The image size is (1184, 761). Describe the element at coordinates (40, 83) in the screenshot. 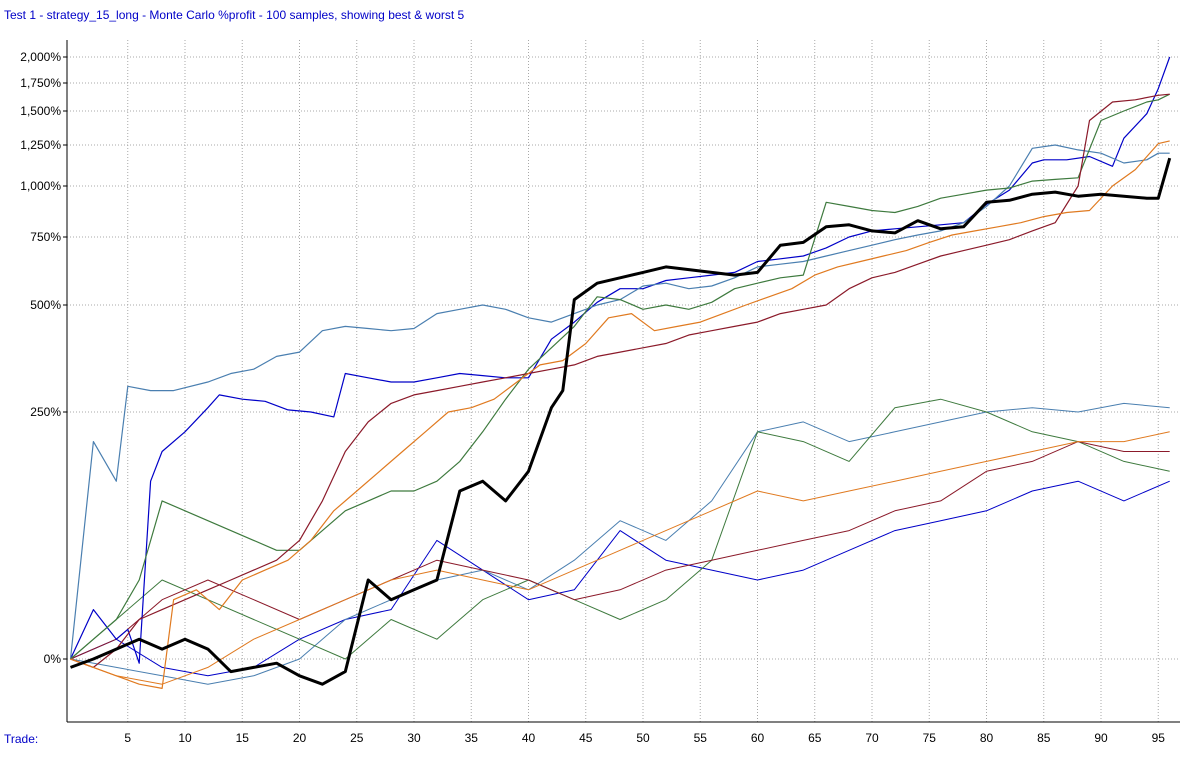

I see `y-tick-label: 1,750%` at that location.